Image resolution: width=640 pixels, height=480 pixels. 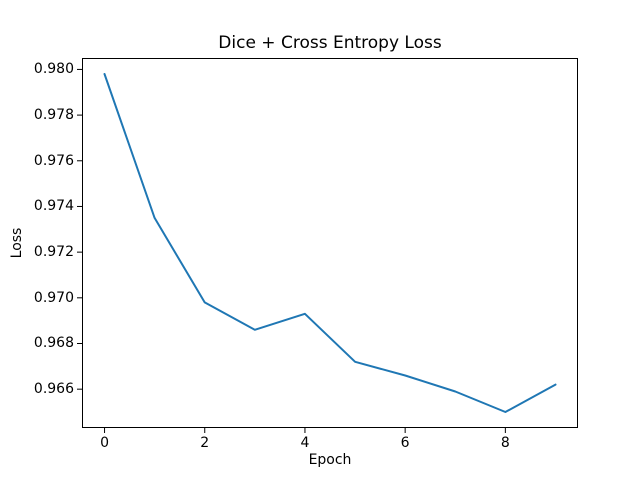 What do you see at coordinates (53, 343) in the screenshot?
I see `y-tick-label: 0.968` at bounding box center [53, 343].